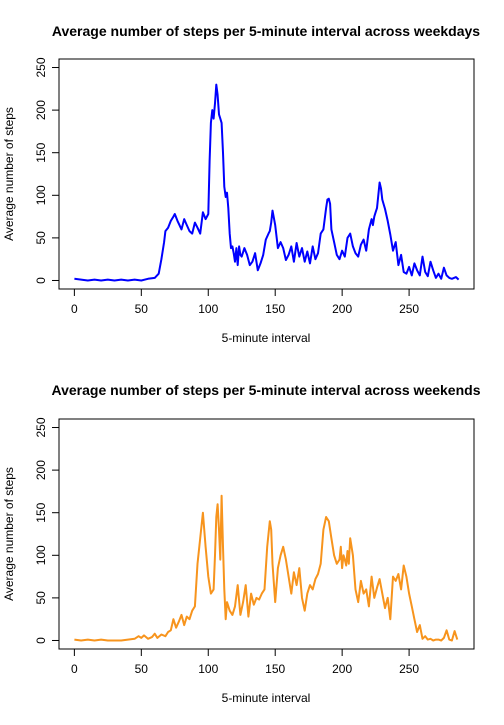 The height and width of the screenshot is (725, 504). What do you see at coordinates (41, 555) in the screenshot?
I see `weekend-y-tick-label: 100` at bounding box center [41, 555].